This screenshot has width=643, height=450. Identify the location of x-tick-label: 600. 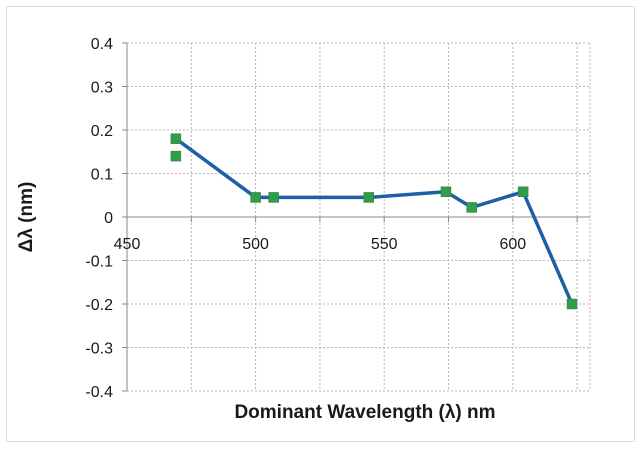
(512, 244).